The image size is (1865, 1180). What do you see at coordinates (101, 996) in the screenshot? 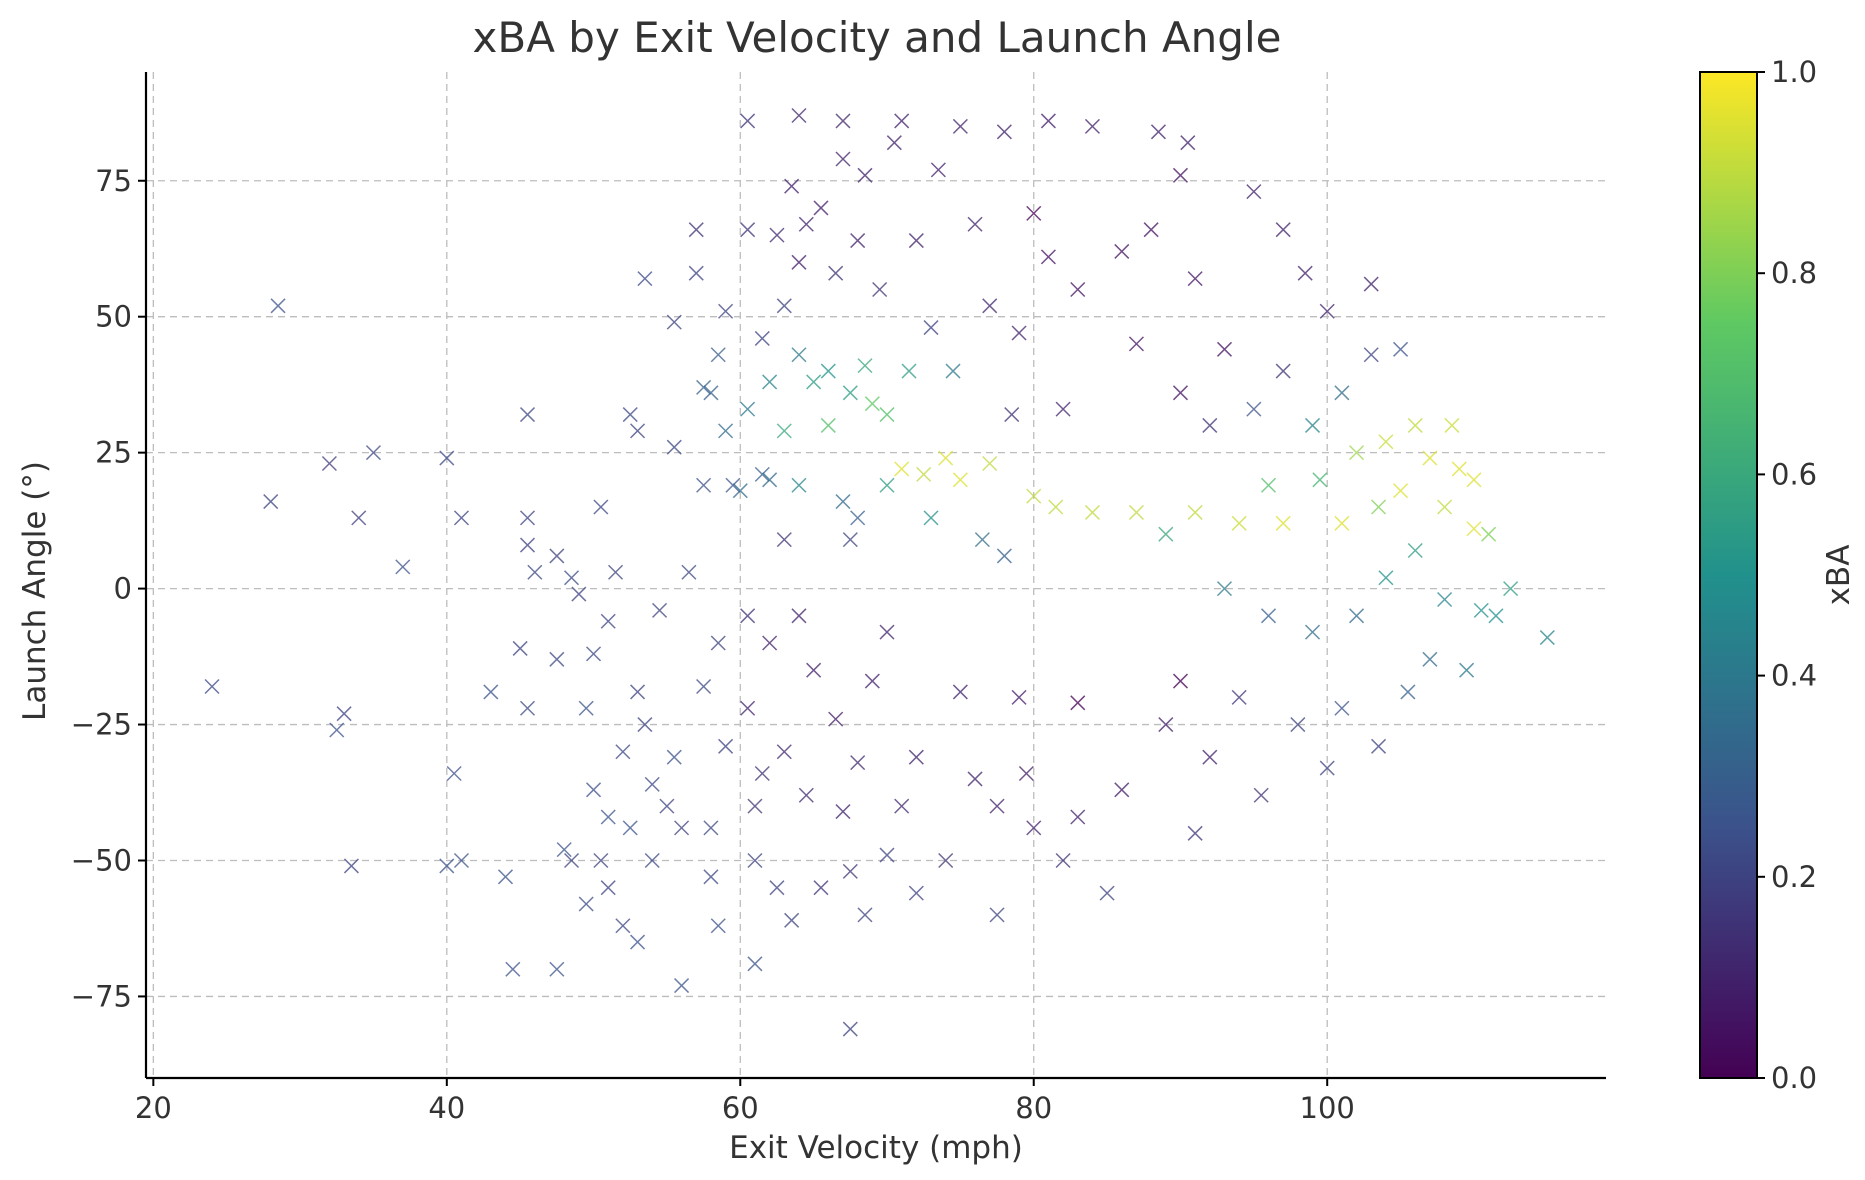
I see `y-tick-label: −75` at bounding box center [101, 996].